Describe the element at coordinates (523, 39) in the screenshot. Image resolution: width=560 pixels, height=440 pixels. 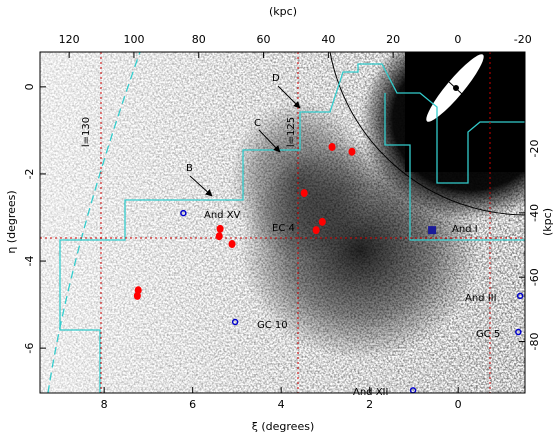
I see `x2-tick-label: -20` at that location.